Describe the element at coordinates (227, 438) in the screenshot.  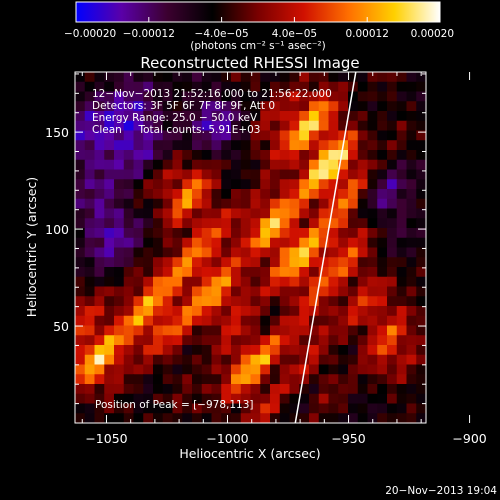
I see `x-tick-label: −1000` at that location.